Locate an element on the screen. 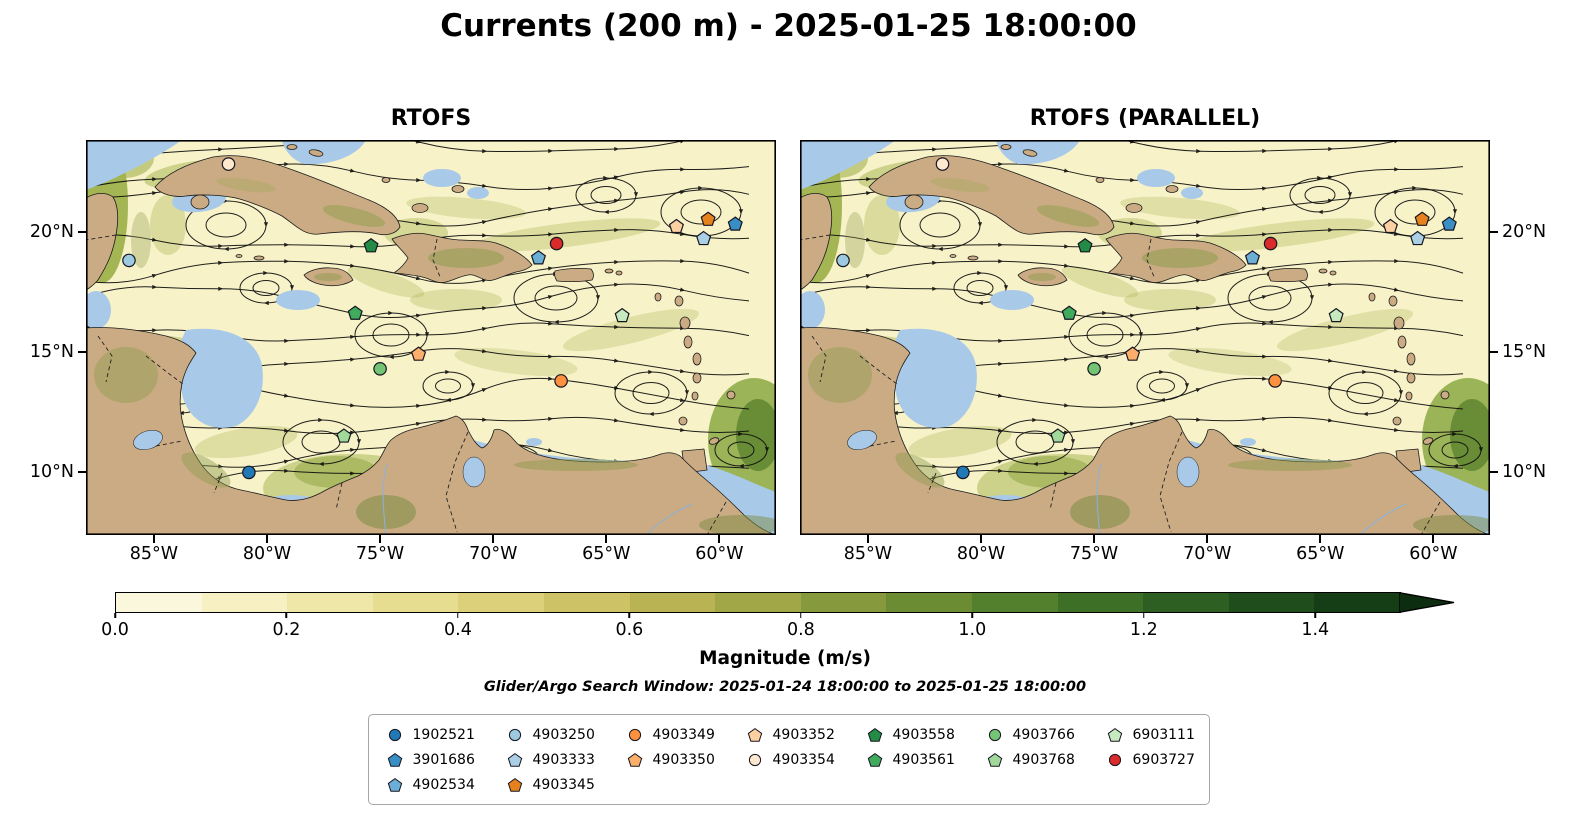 The height and width of the screenshot is (827, 1577). legend-entry-label: 4902534 is located at coordinates (443, 784).